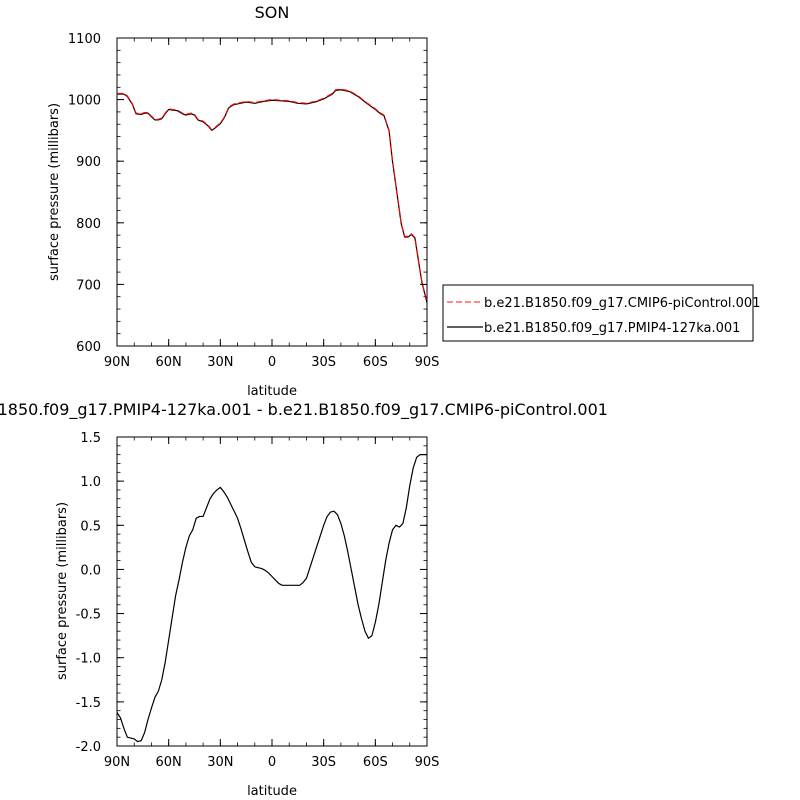 The image size is (800, 800). Describe the element at coordinates (598, 313) in the screenshot. I see `legend-box` at that location.